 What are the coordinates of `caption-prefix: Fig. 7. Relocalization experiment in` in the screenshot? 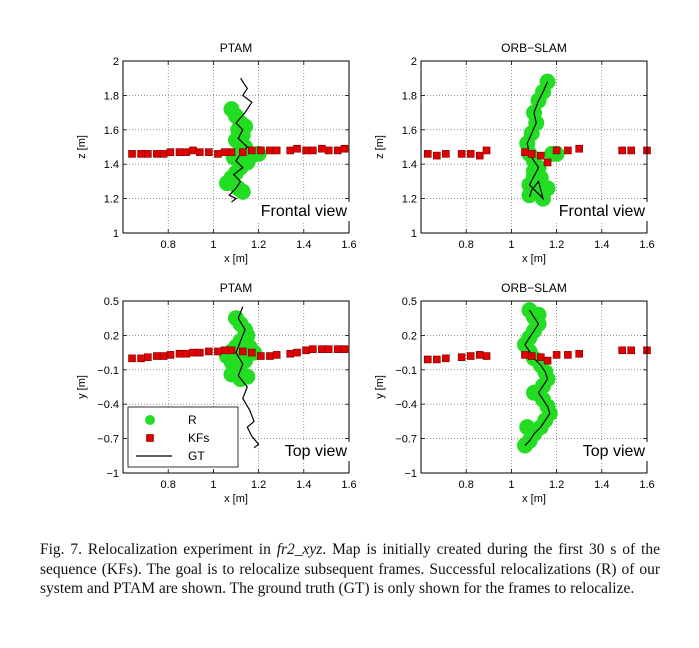 It's located at (158, 549).